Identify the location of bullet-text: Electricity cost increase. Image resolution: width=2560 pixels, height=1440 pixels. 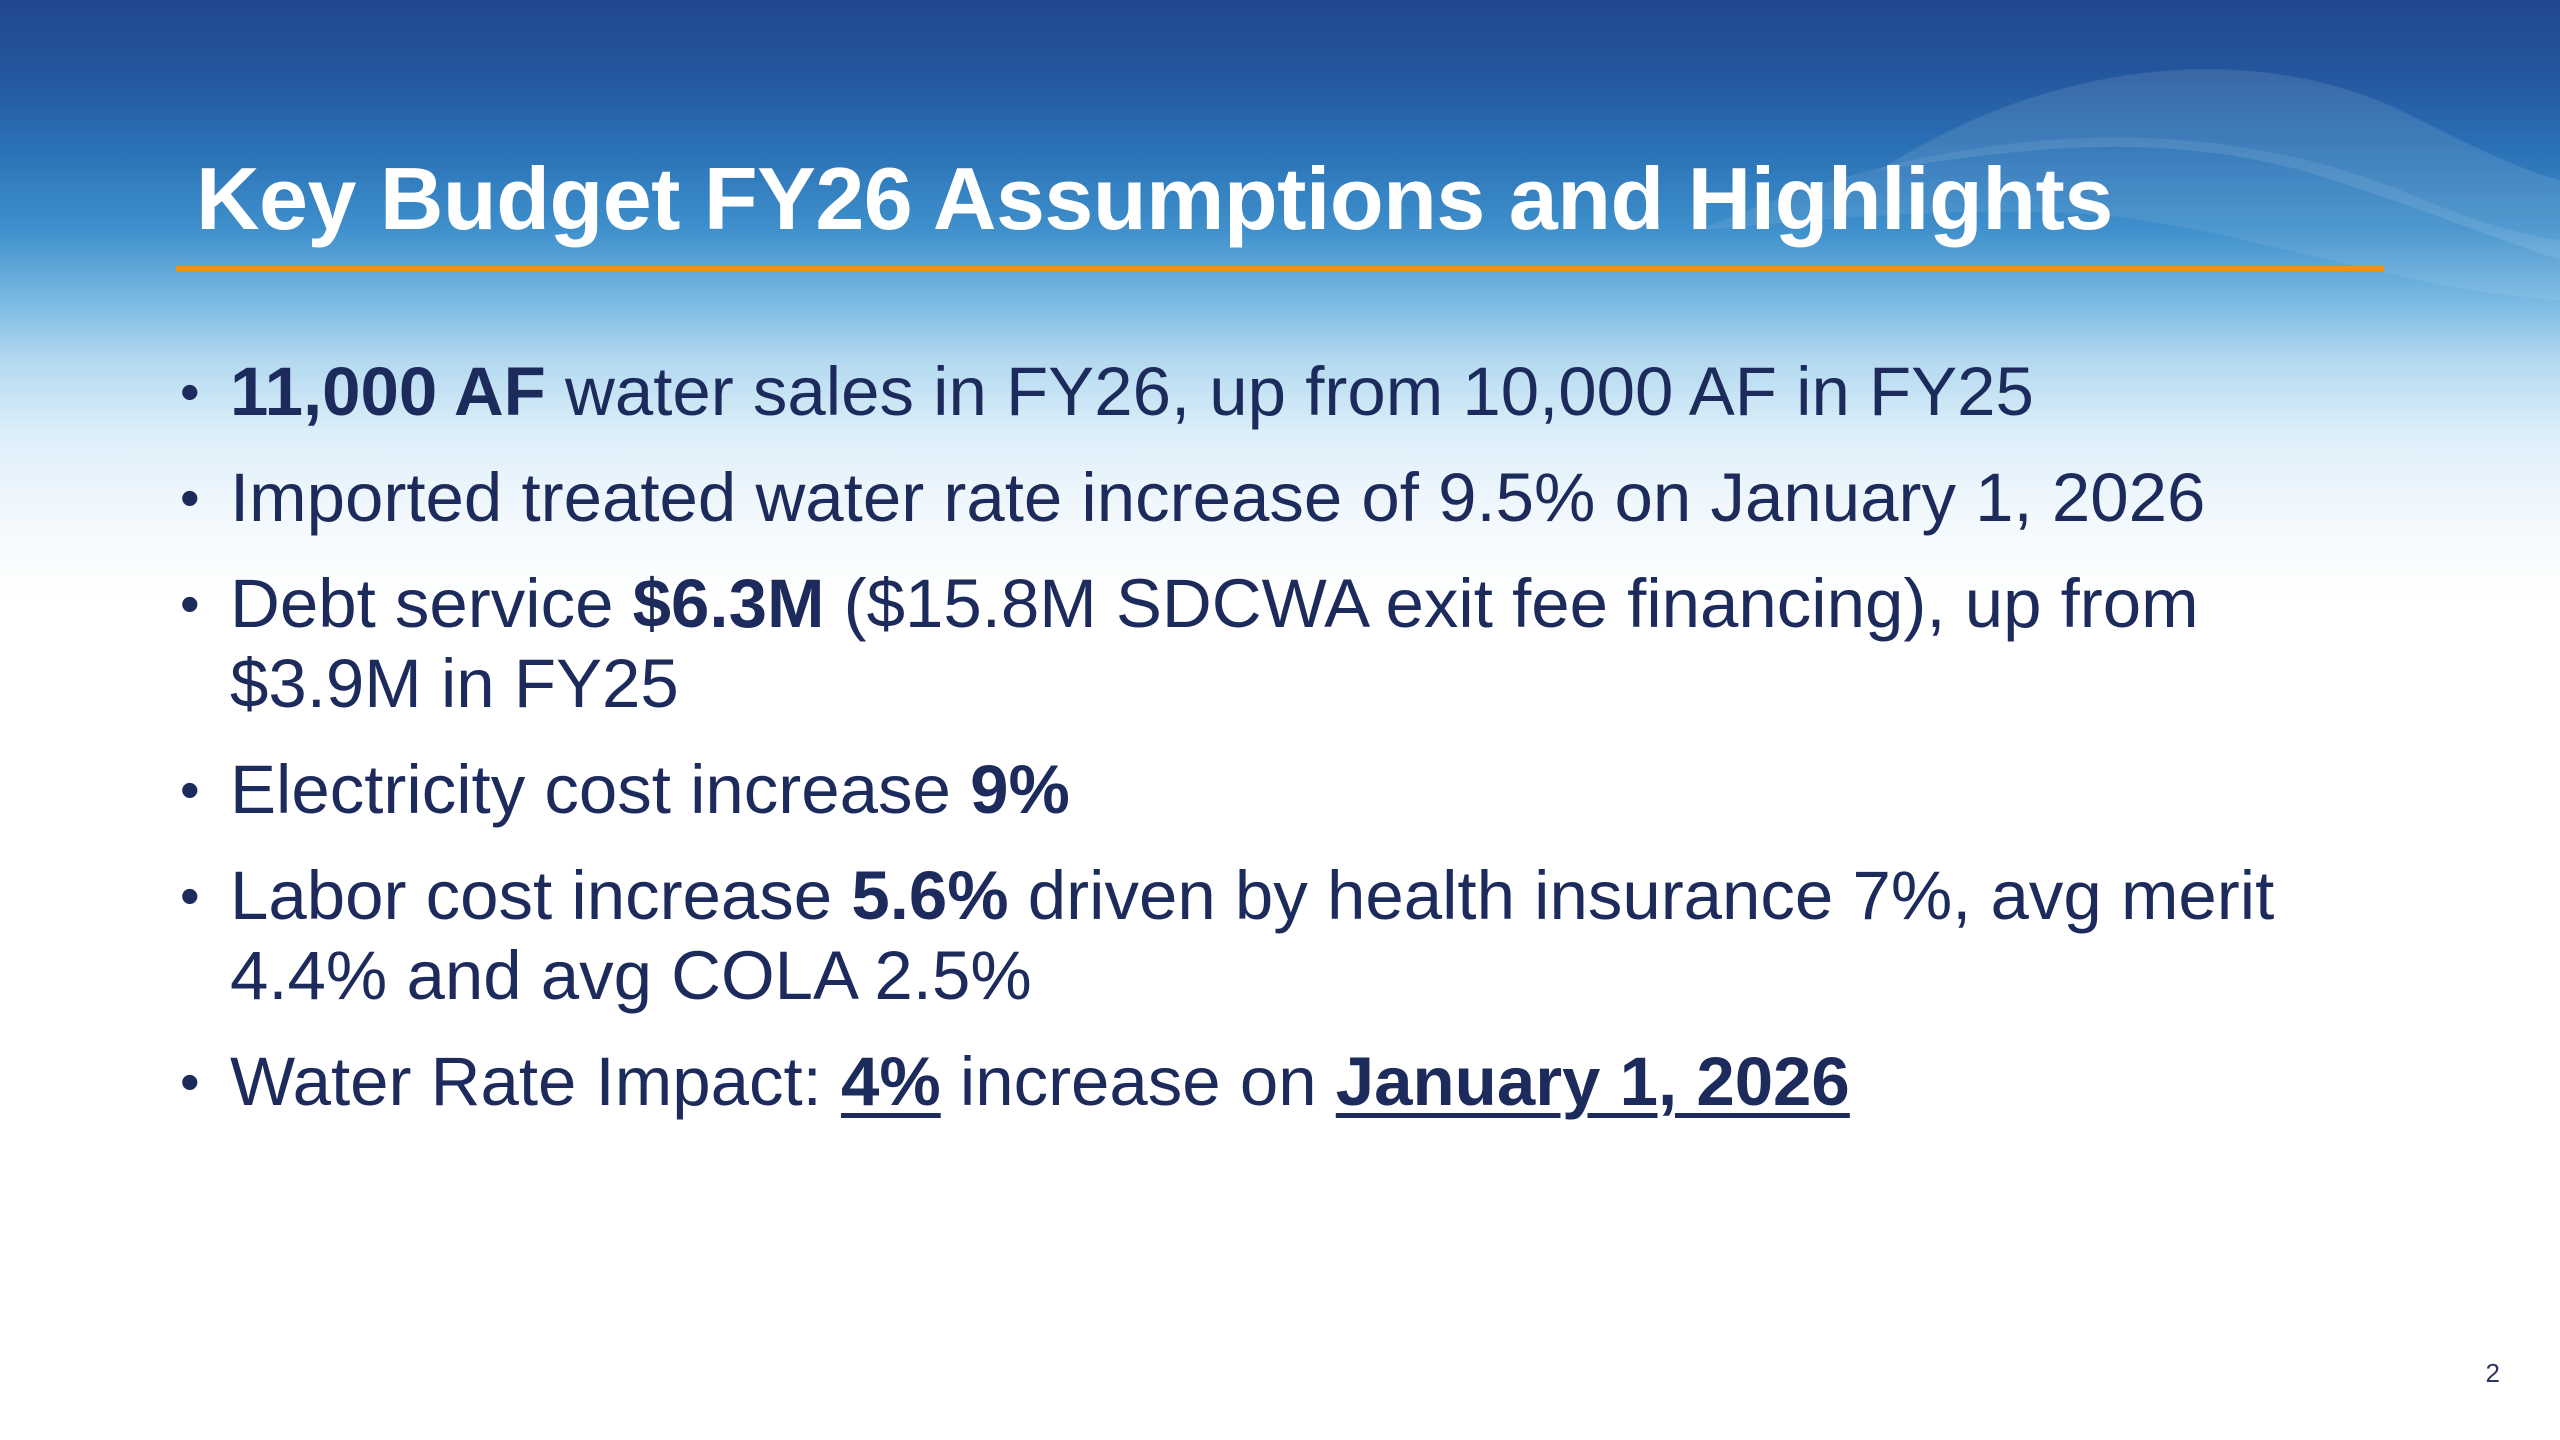
(600, 789).